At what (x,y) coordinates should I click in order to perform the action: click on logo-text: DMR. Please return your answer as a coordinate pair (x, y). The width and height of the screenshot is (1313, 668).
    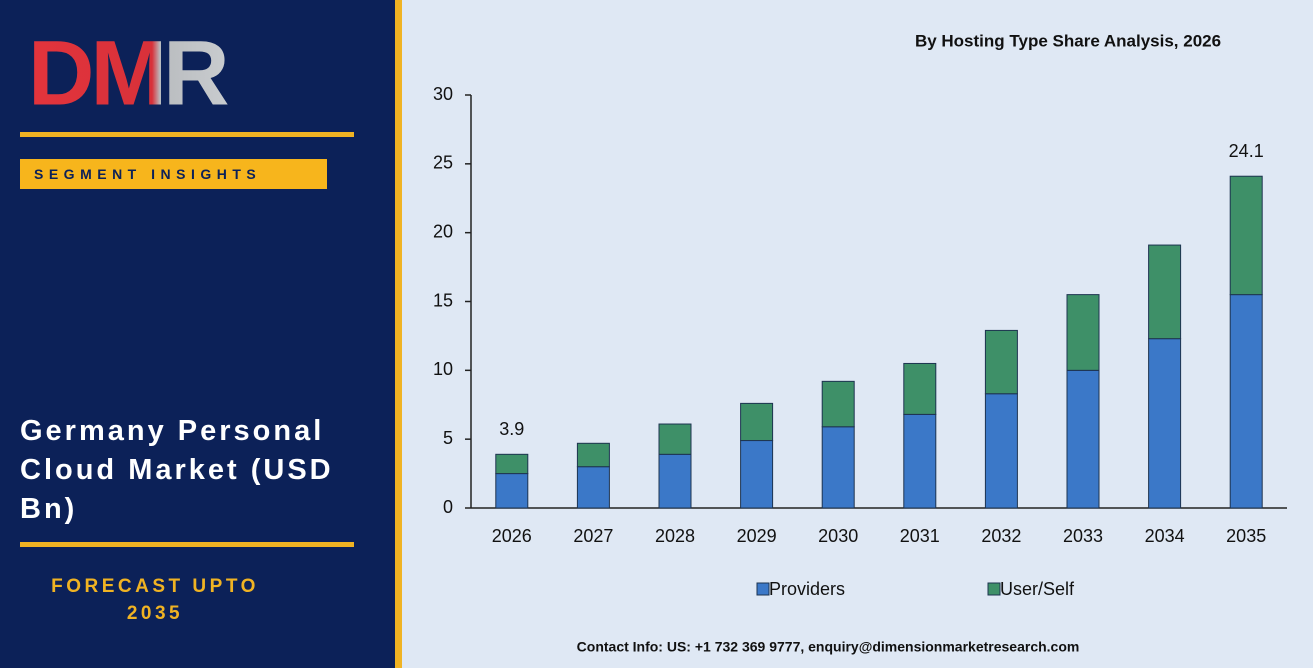
    Looking at the image, I should click on (128, 73).